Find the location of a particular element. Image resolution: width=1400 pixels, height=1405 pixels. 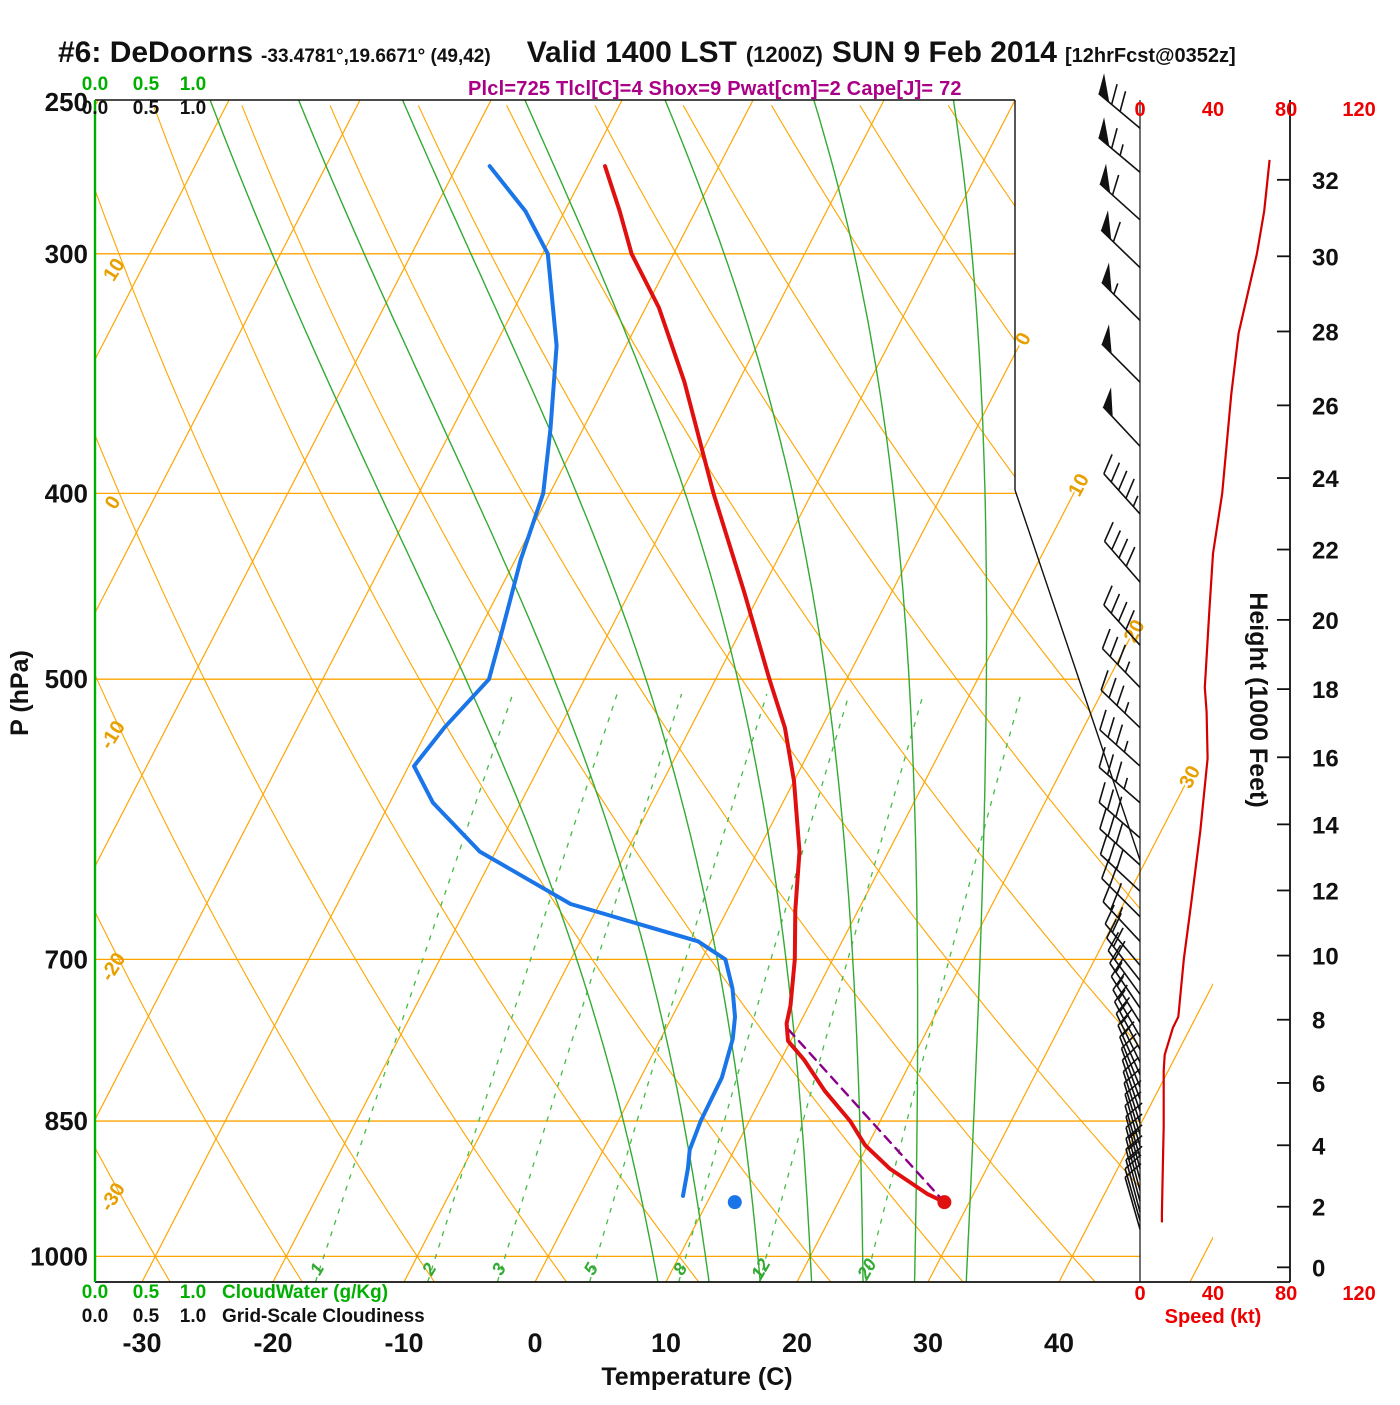

surface-dewpoint-dot is located at coordinates (734, 1202).